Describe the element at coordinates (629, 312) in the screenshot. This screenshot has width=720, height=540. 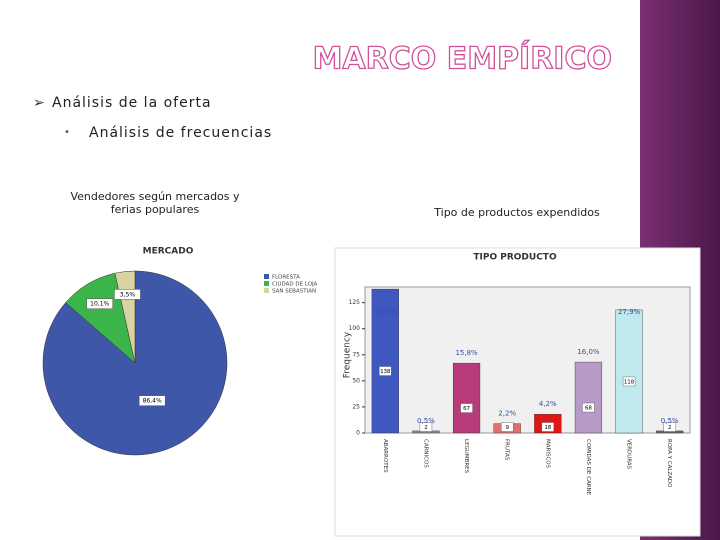
I see `percent-label: 27,9%` at that location.